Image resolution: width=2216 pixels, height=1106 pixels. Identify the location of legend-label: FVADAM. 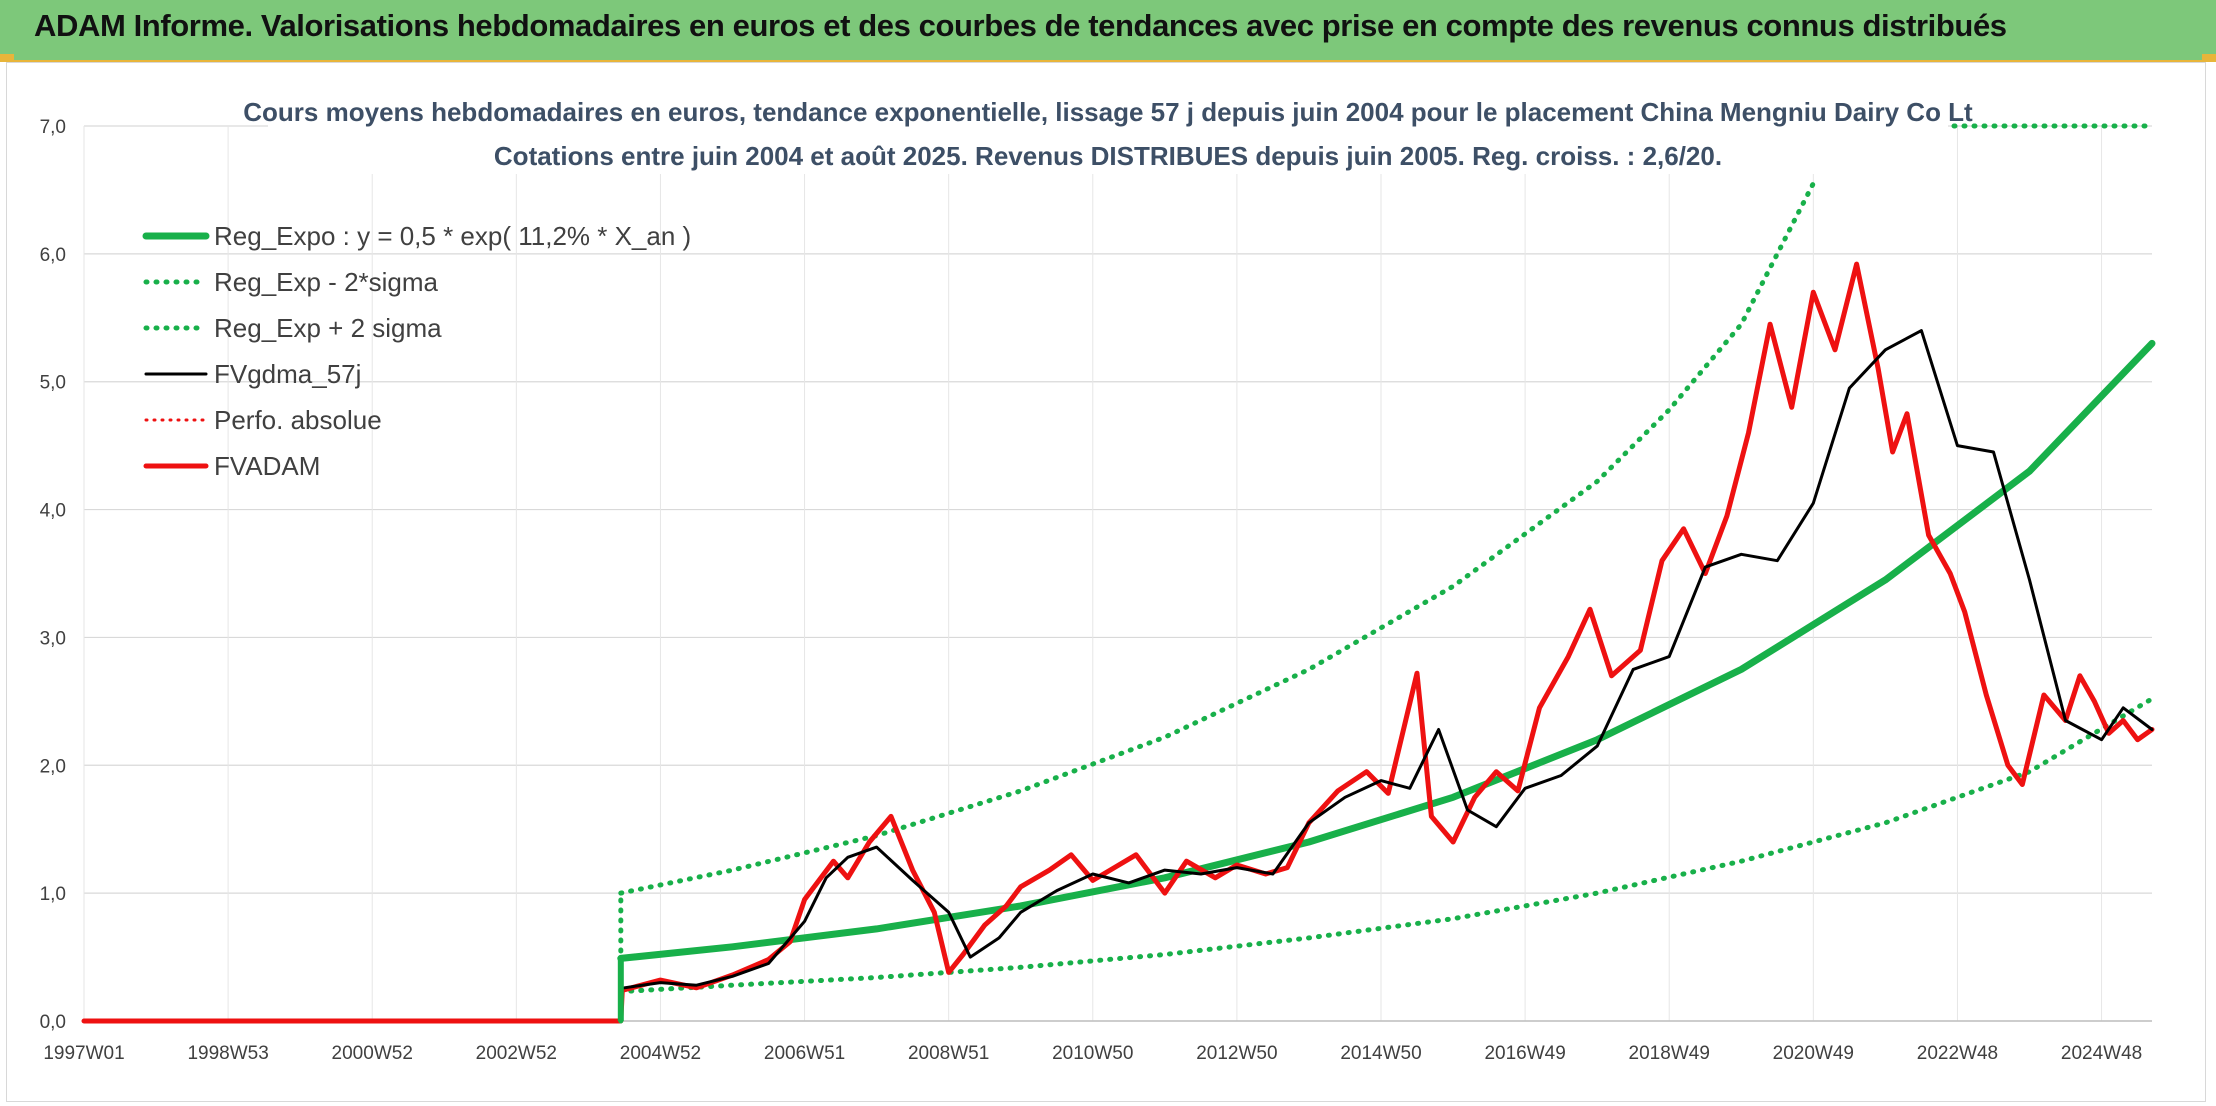
(267, 466).